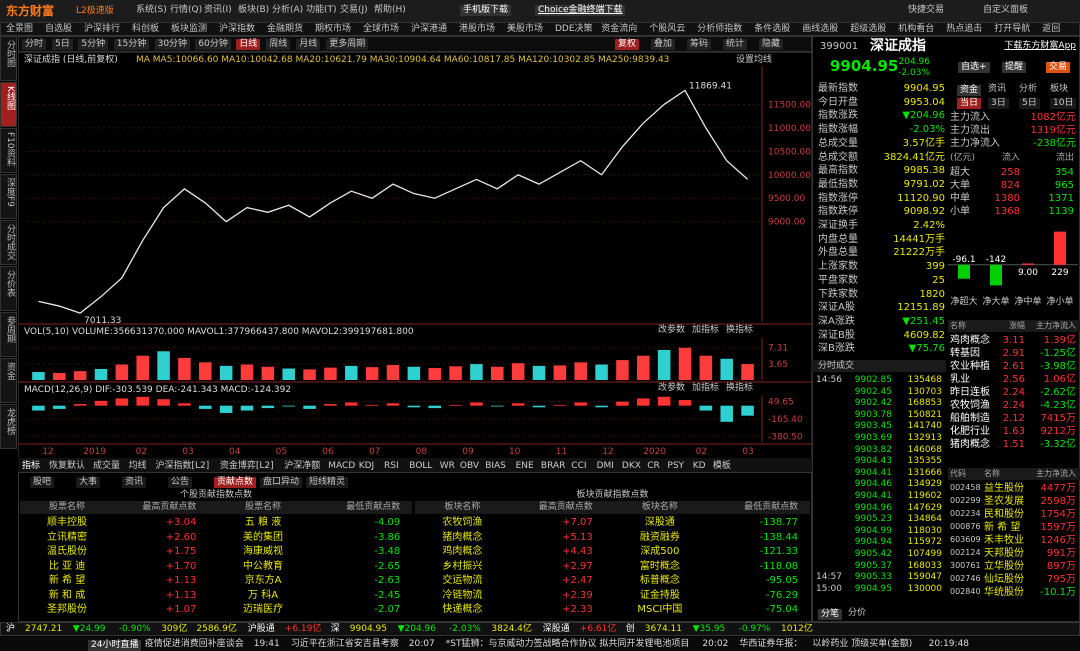  I want to click on nav-item: 返回, so click(1051, 29).